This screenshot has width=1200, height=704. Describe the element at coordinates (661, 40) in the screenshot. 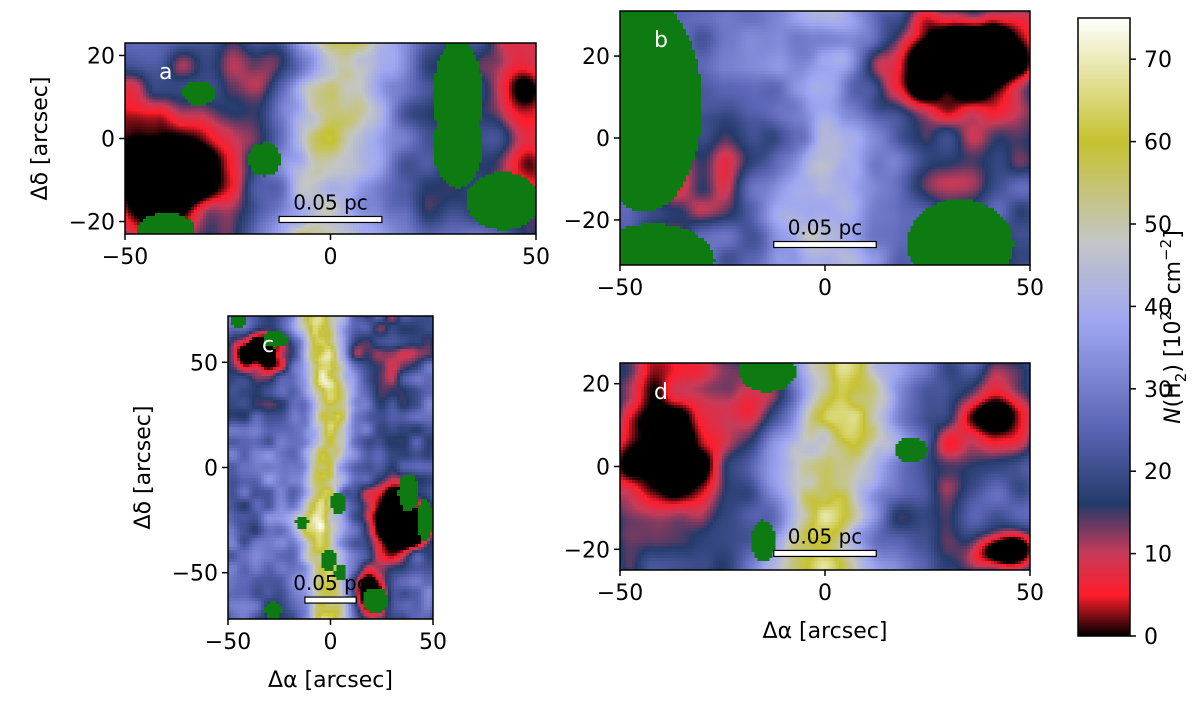

I see `panel-letter: b` at that location.